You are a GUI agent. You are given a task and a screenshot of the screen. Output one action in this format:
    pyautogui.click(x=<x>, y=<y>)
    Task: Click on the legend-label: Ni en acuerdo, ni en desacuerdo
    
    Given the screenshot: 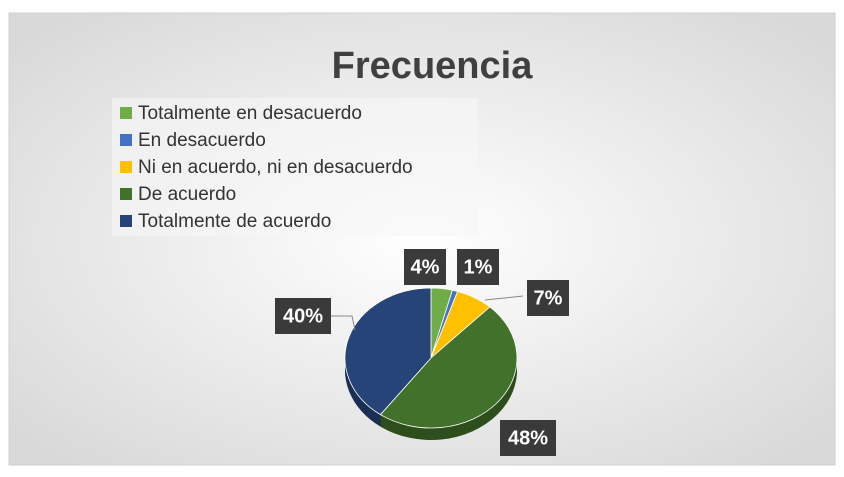 What is the action you would take?
    pyautogui.click(x=275, y=167)
    